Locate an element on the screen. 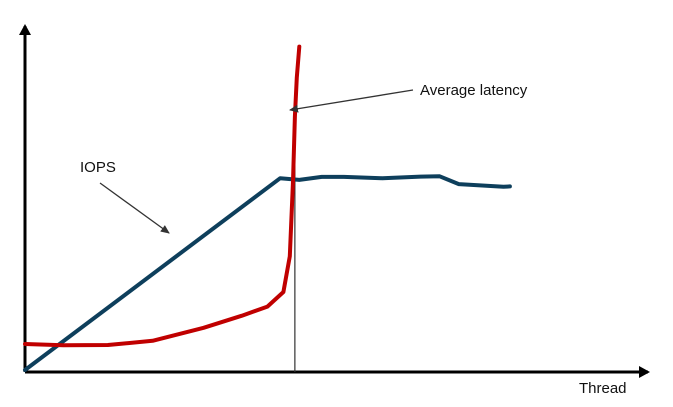 Image resolution: width=673 pixels, height=407 pixels. iops-annotation-label: IOPS is located at coordinates (98, 167).